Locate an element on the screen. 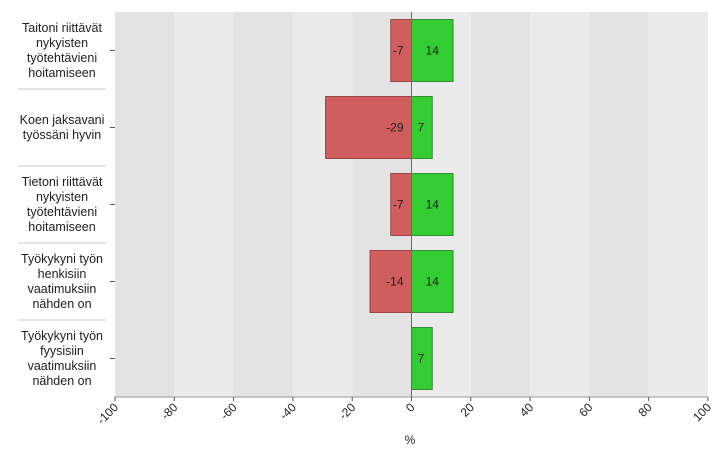 Image resolution: width=722 pixels, height=464 pixels. category-label-line: henkisiin is located at coordinates (62, 274).